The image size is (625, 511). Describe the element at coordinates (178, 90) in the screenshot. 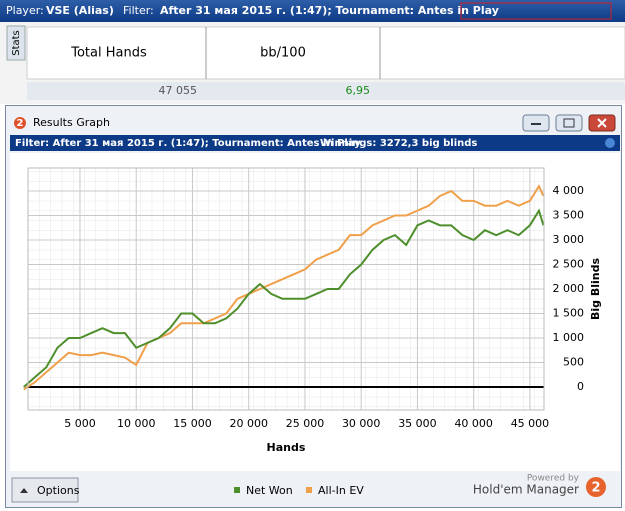

I see `cell: 47 055` at that location.